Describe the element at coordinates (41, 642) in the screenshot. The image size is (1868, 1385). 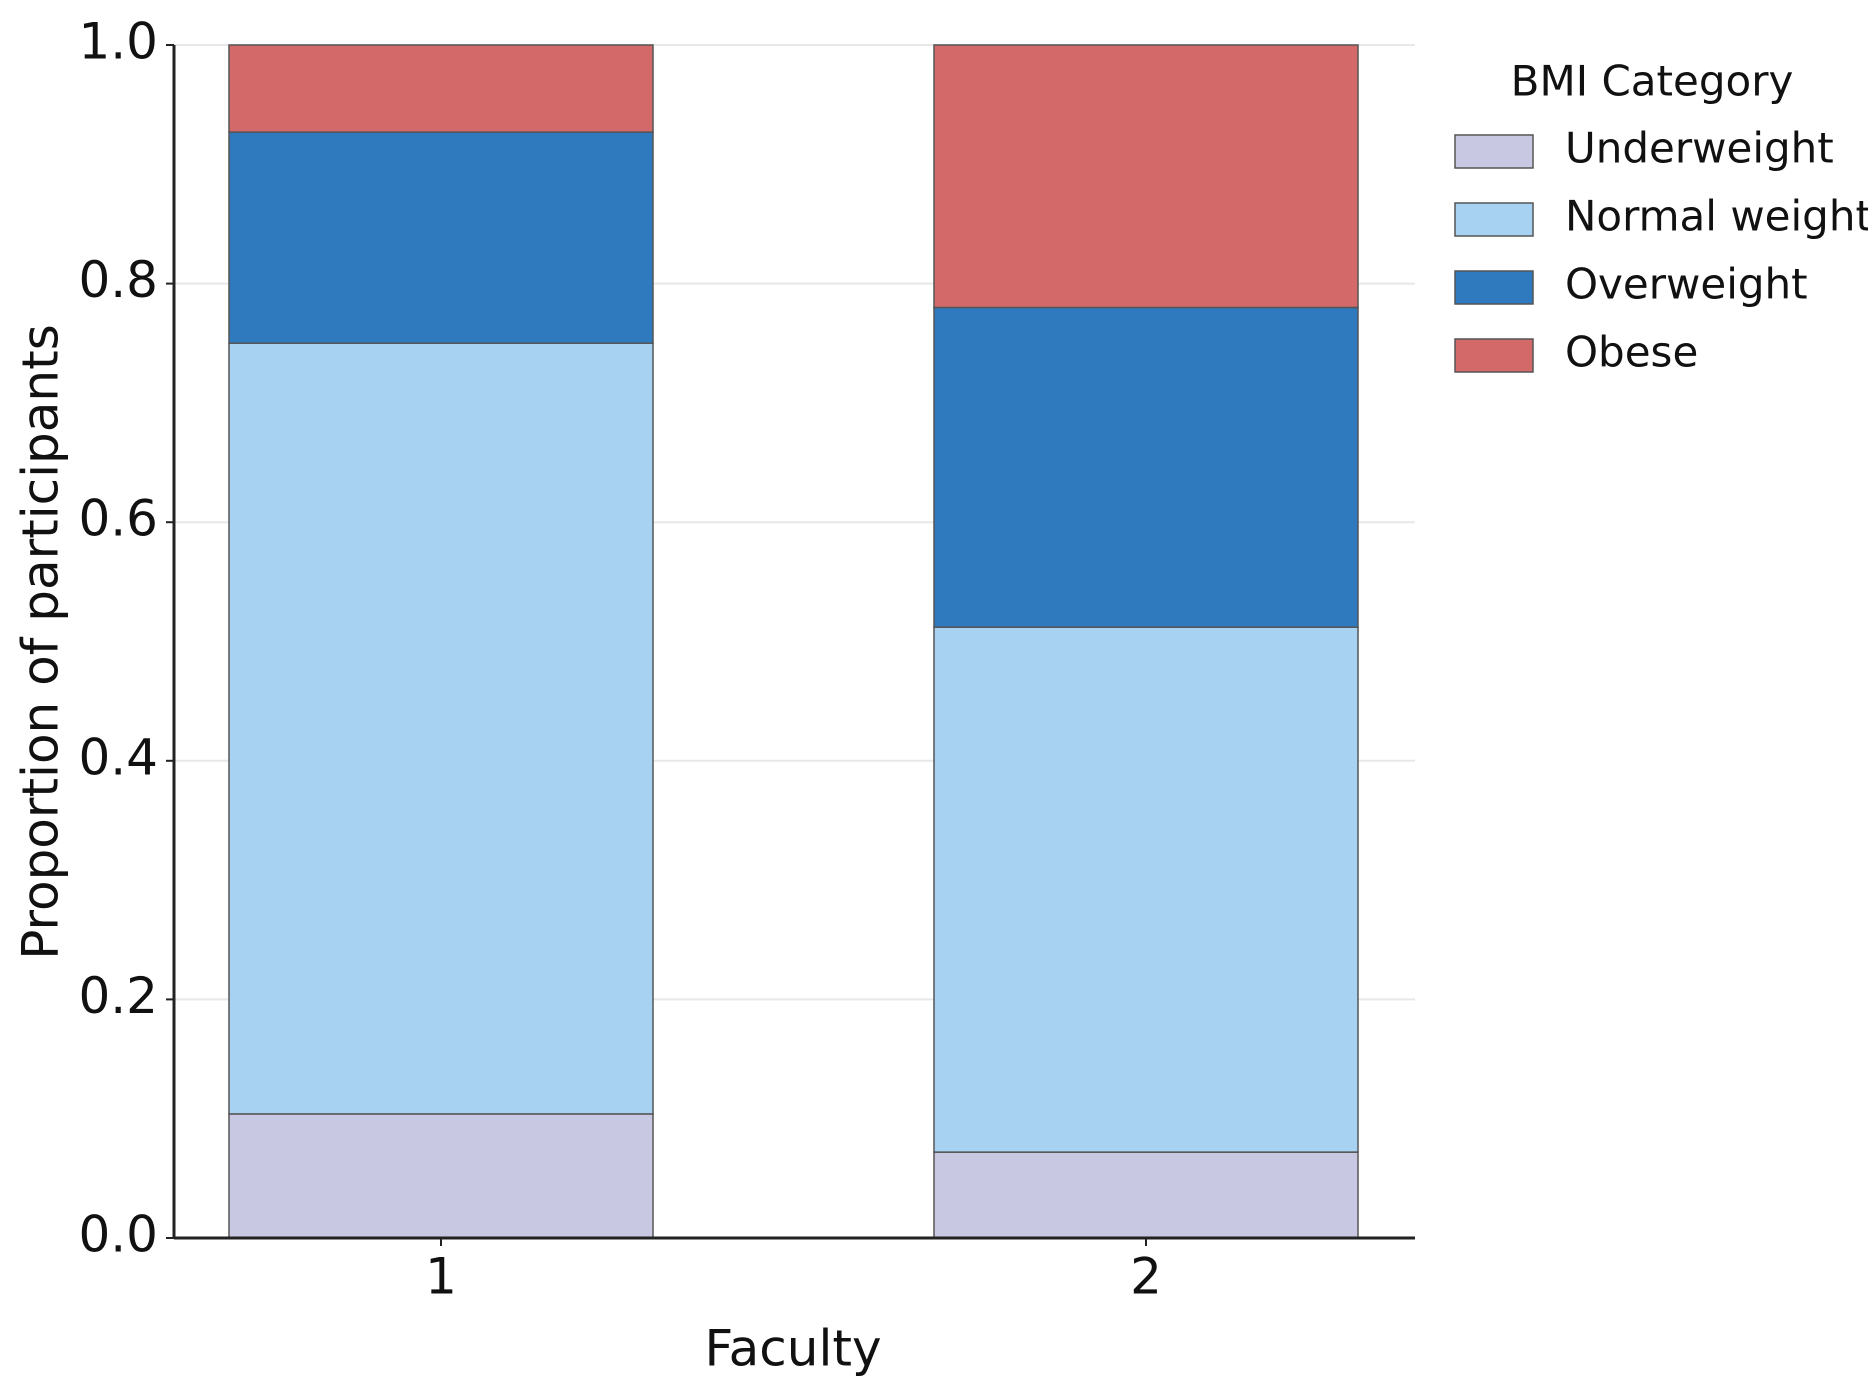
I see `y-axis-label: Proportion of participants` at that location.